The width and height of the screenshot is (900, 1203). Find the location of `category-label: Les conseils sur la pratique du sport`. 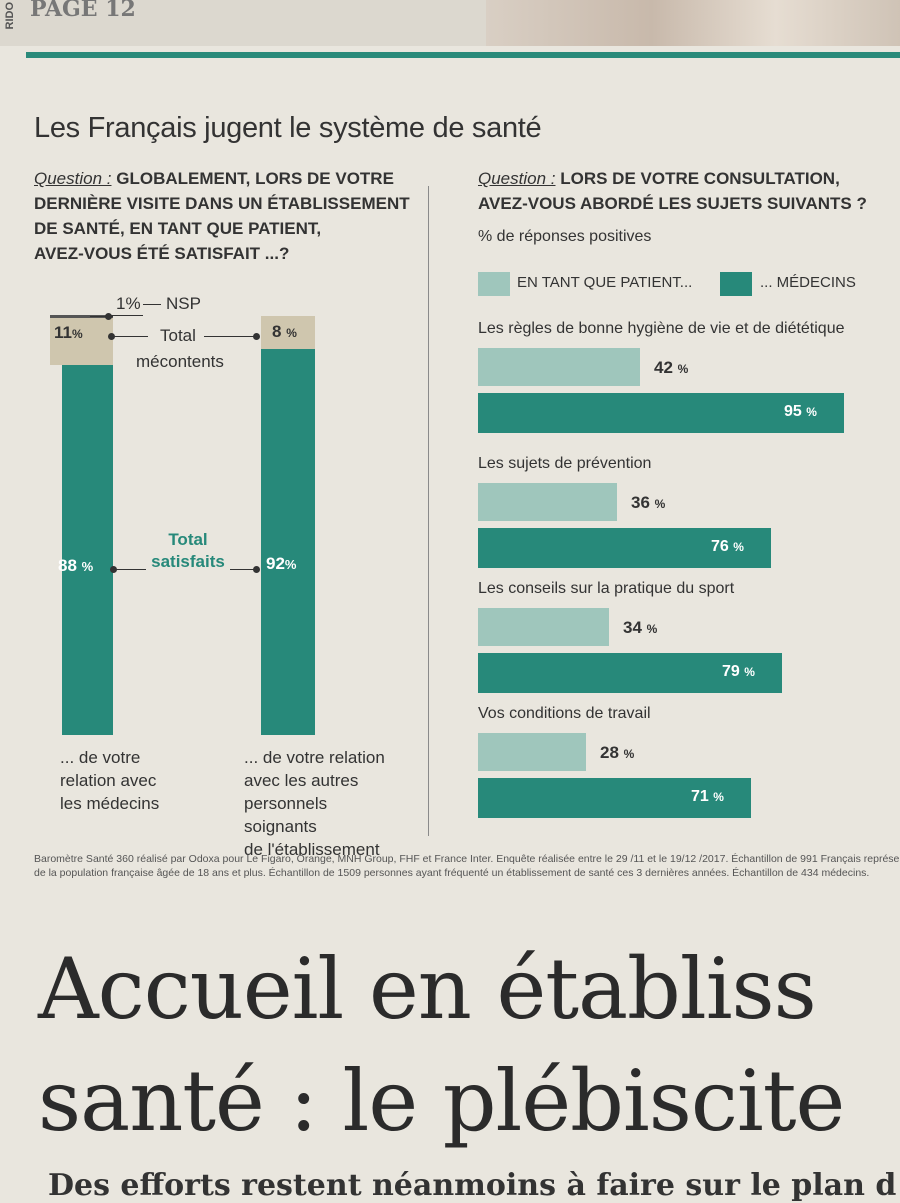

category-label: Les conseils sur la pratique du sport is located at coordinates (606, 588).